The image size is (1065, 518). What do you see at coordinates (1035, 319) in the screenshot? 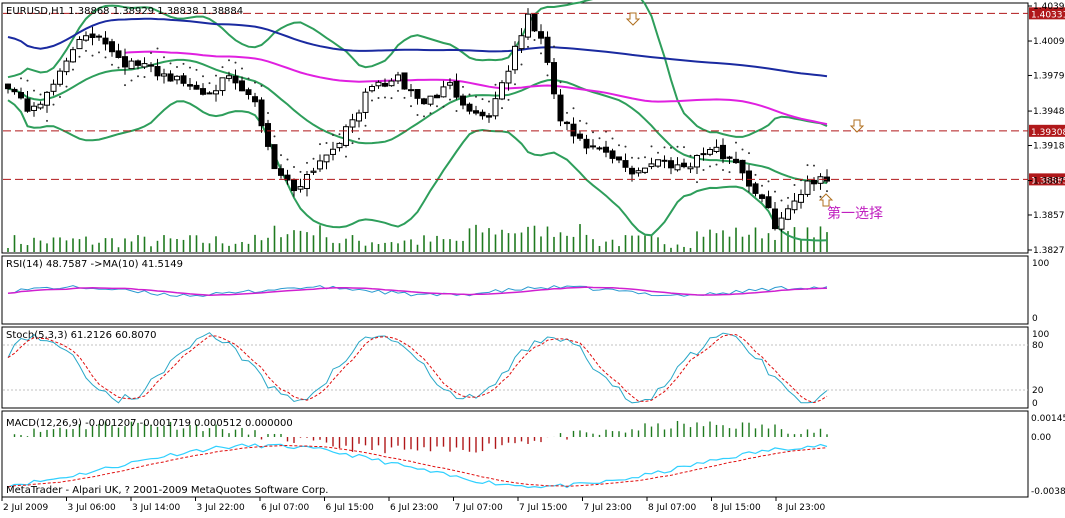
I see `rsi-y-tick-label: 0` at bounding box center [1035, 319].